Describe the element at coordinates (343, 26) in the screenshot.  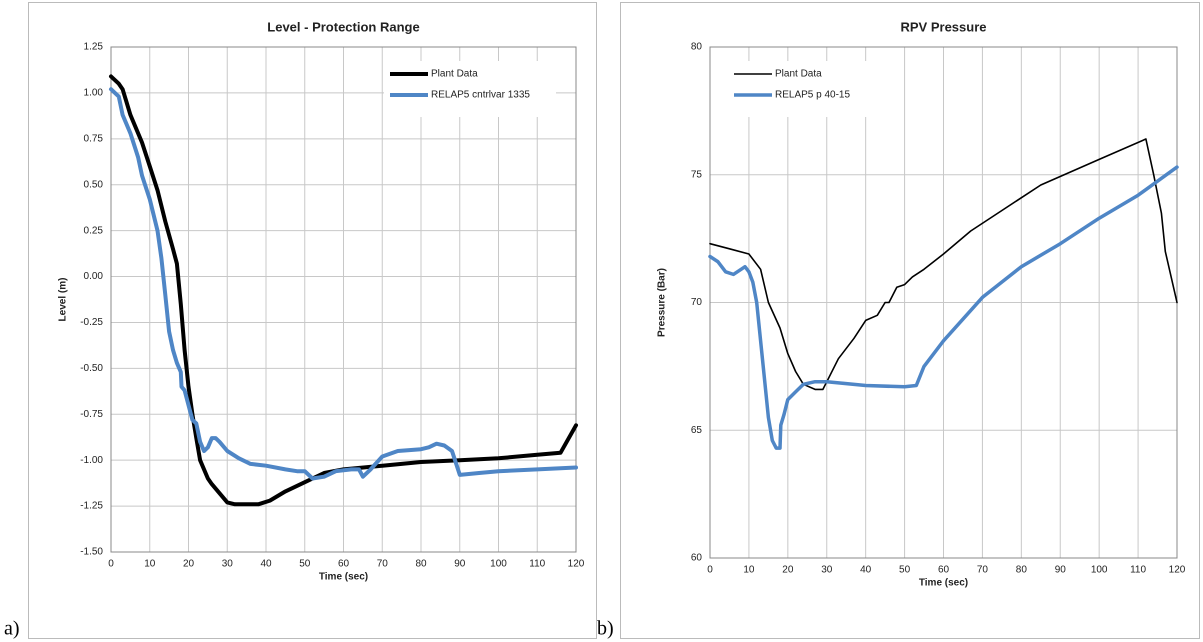
I see `chart-title: Level - Protection Range` at that location.